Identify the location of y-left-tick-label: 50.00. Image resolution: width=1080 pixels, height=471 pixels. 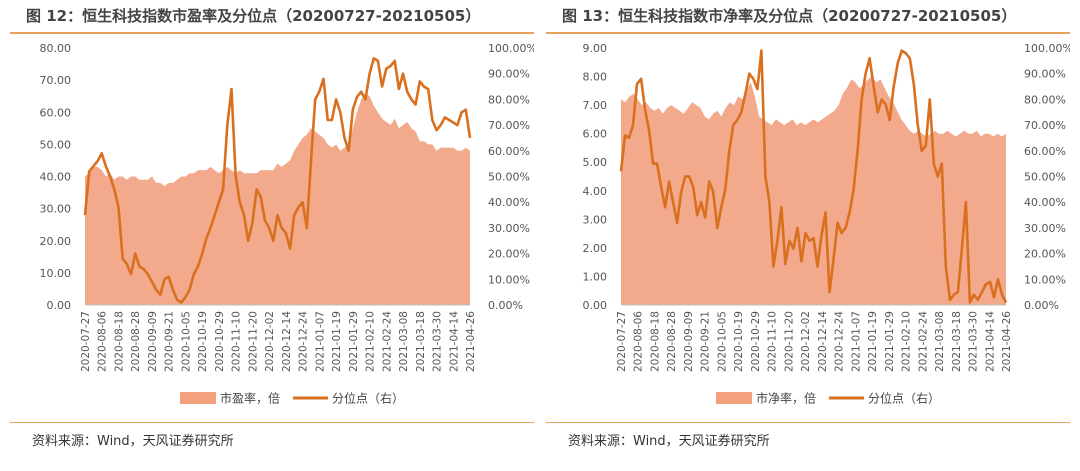
(56, 144).